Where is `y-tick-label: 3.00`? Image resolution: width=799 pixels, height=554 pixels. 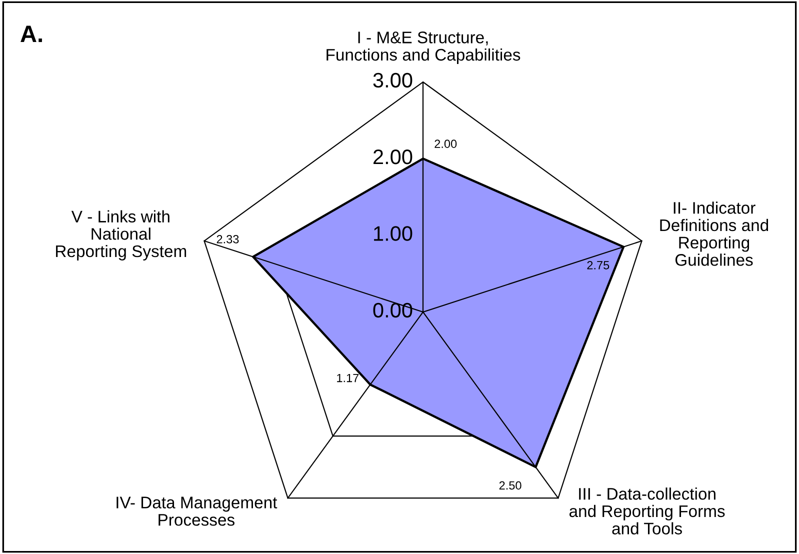 y-tick-label: 3.00 is located at coordinates (392, 80).